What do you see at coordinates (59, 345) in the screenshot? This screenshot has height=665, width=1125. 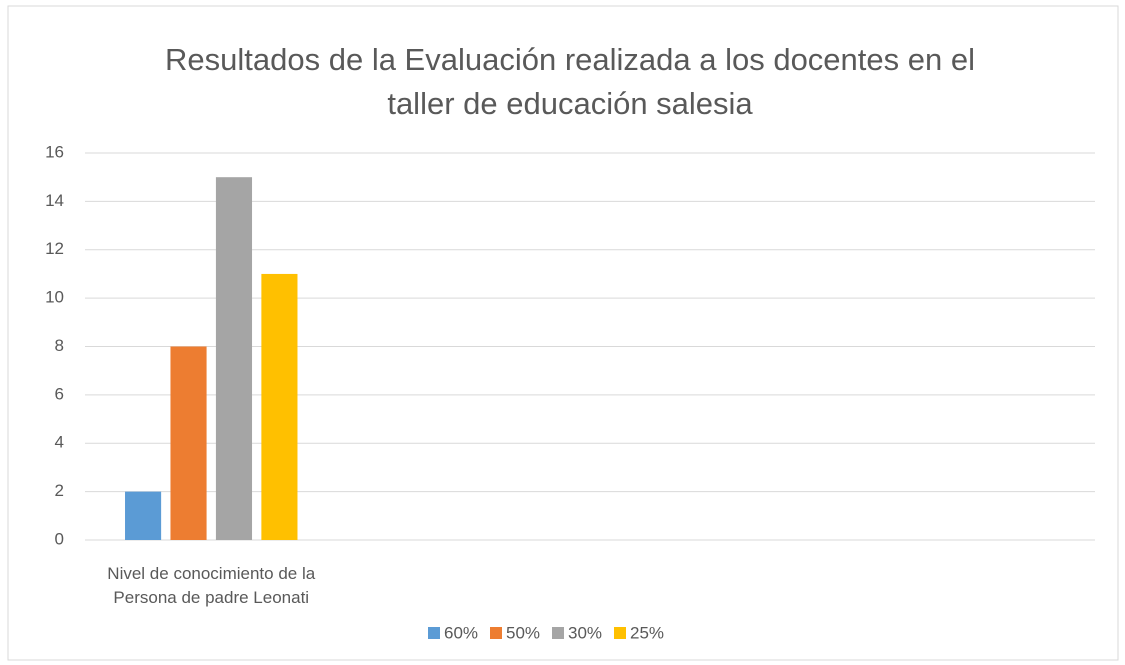 I see `y-tick-label: 8` at bounding box center [59, 345].